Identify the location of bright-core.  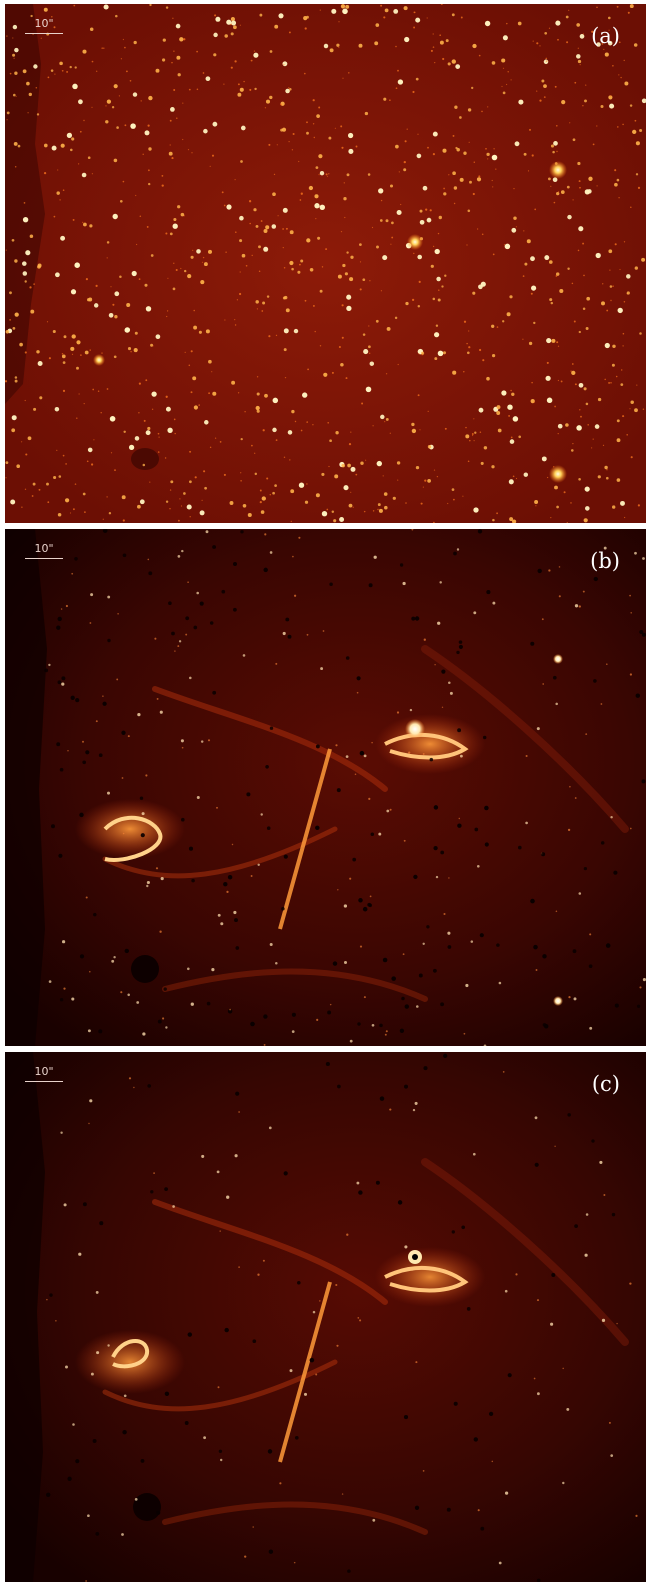
(415, 729).